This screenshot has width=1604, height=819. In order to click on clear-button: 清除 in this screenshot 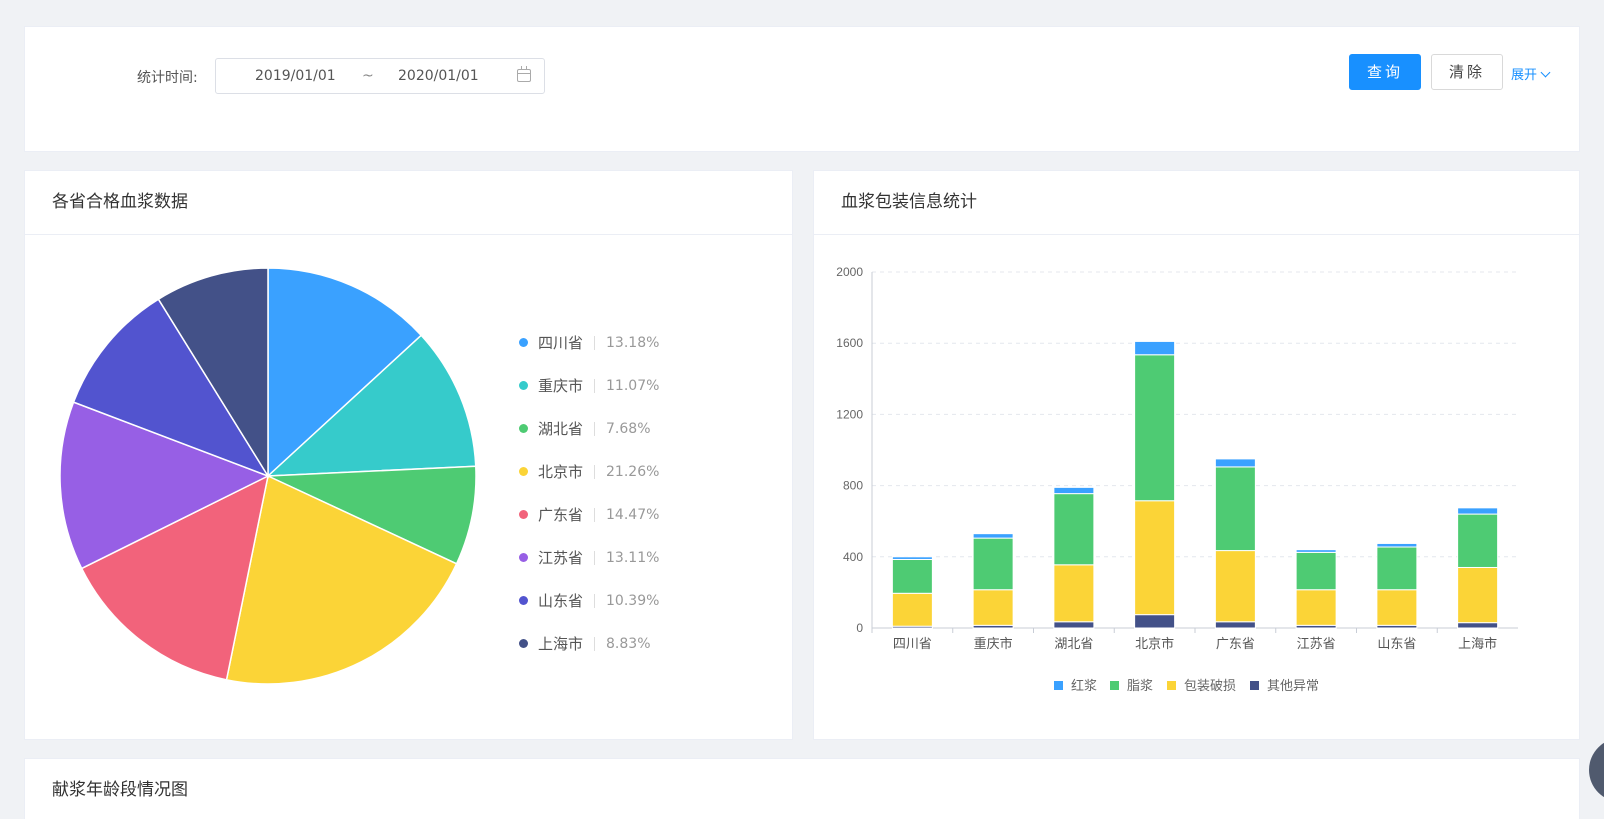, I will do `click(1467, 72)`.